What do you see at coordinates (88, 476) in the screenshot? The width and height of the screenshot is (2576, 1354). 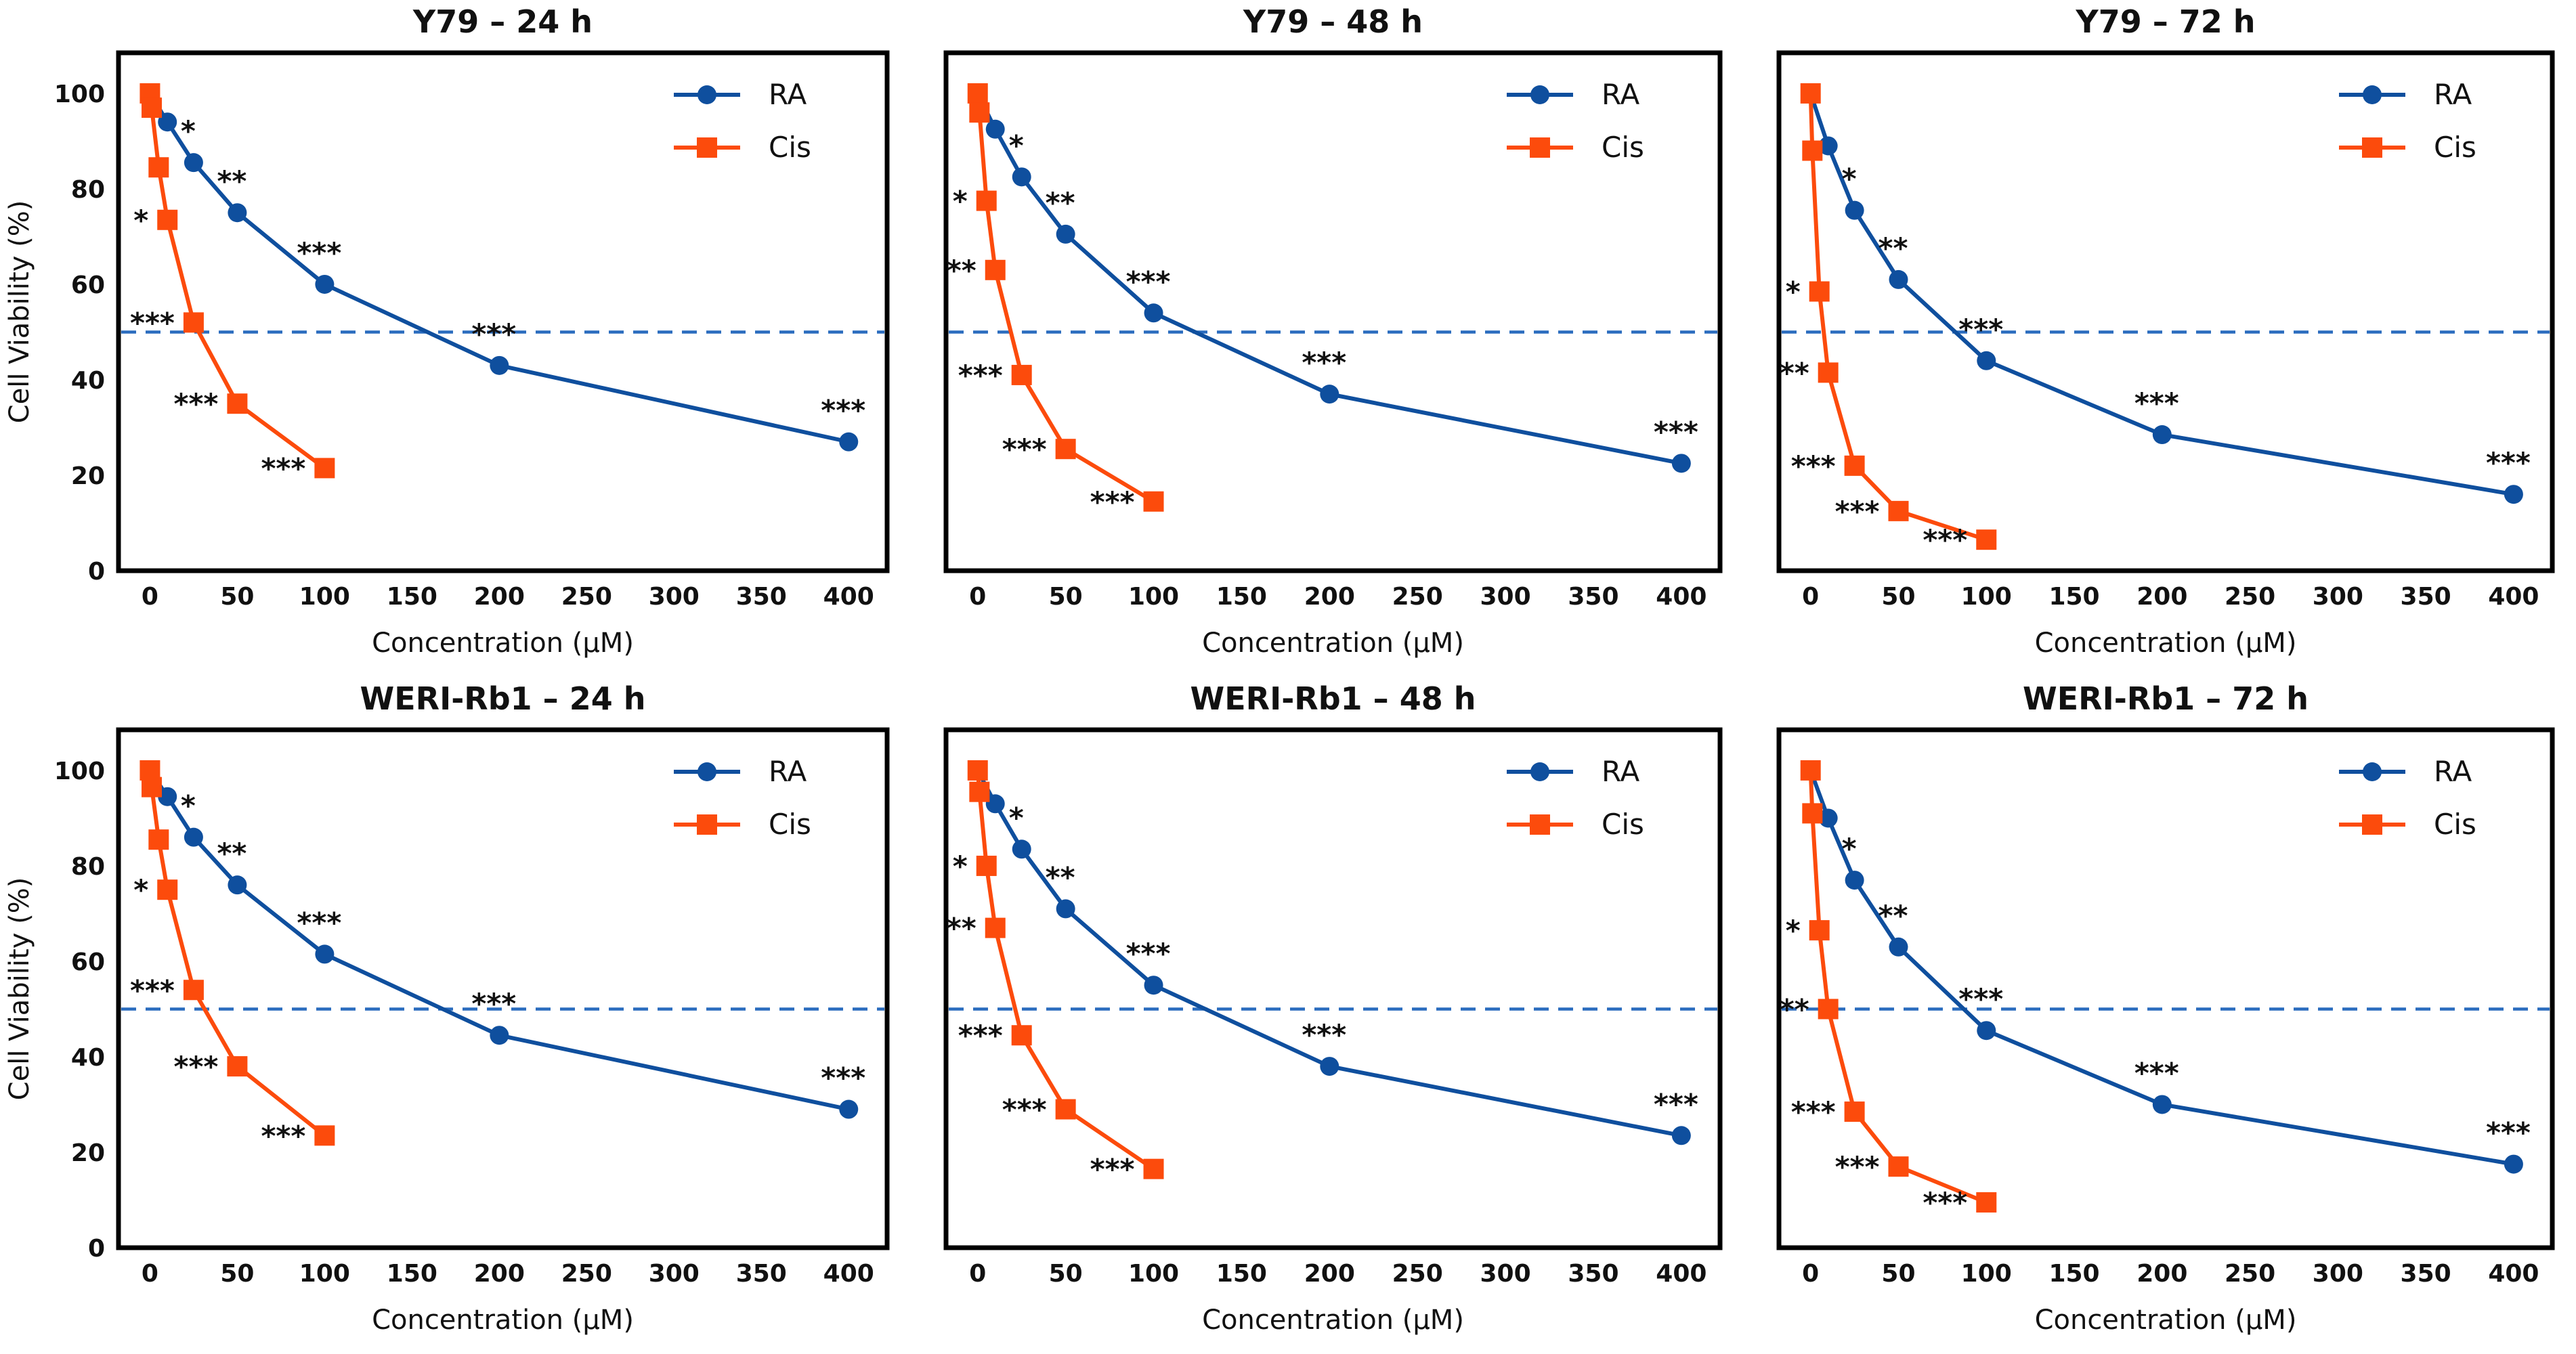 I see `y-tick-label: 20` at bounding box center [88, 476].